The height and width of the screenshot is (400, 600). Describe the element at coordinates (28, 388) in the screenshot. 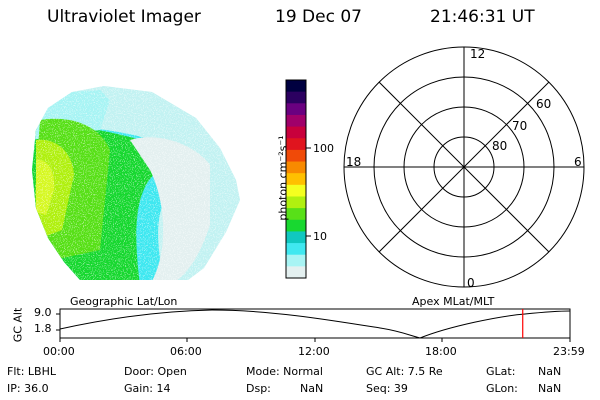

I see `ip-info: IP: 36.0` at that location.